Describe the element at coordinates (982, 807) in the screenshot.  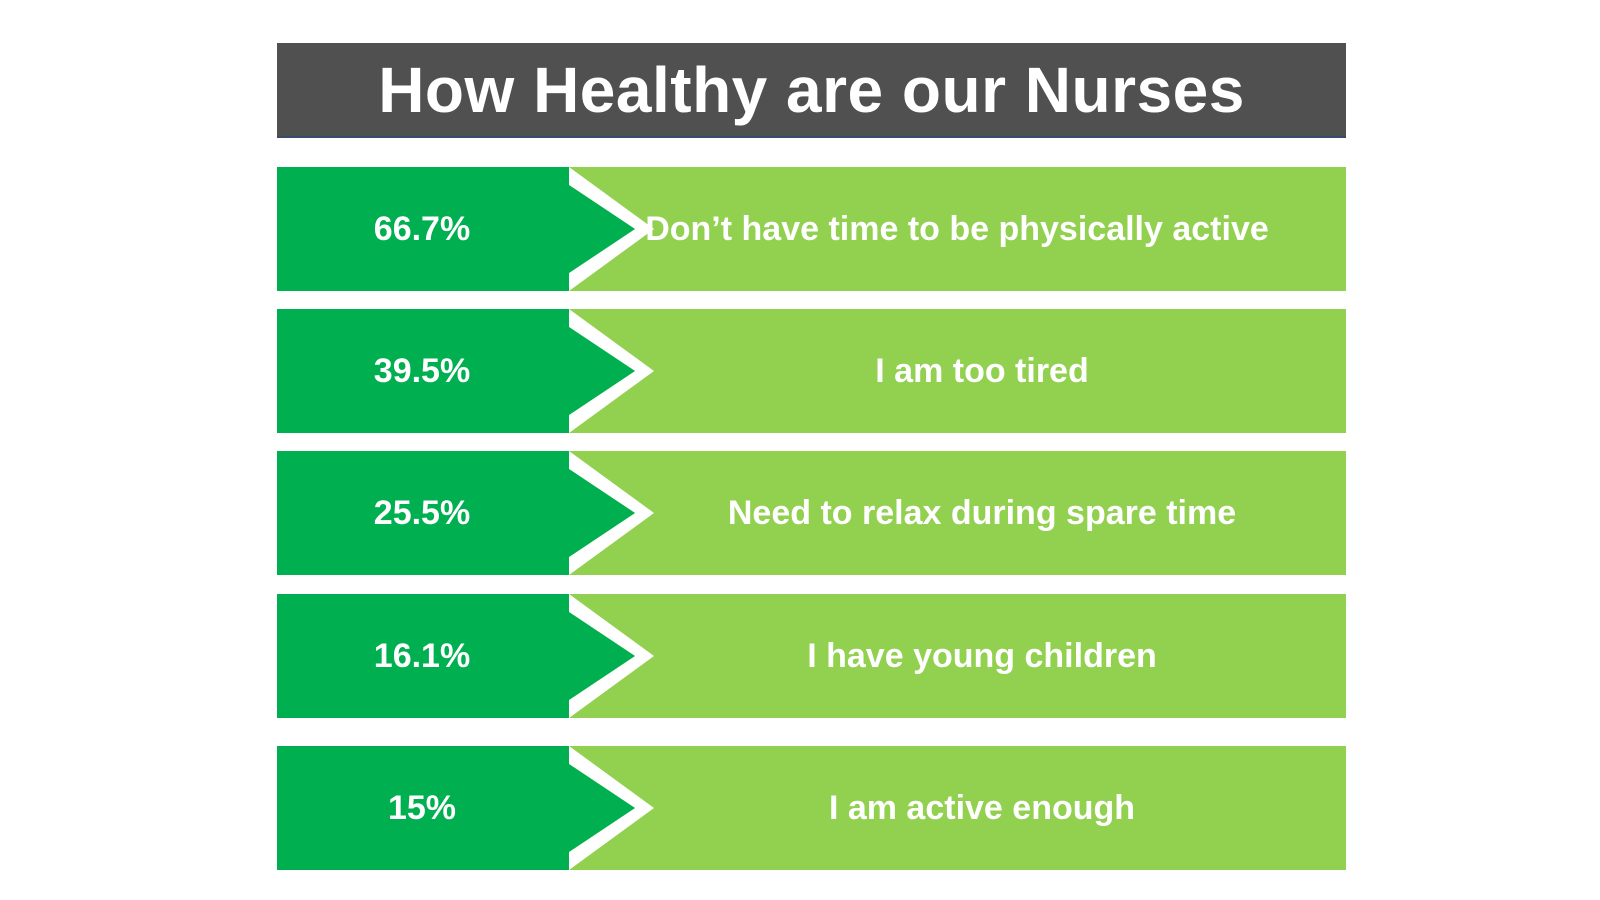
I see `reason-label: I am active enough` at that location.